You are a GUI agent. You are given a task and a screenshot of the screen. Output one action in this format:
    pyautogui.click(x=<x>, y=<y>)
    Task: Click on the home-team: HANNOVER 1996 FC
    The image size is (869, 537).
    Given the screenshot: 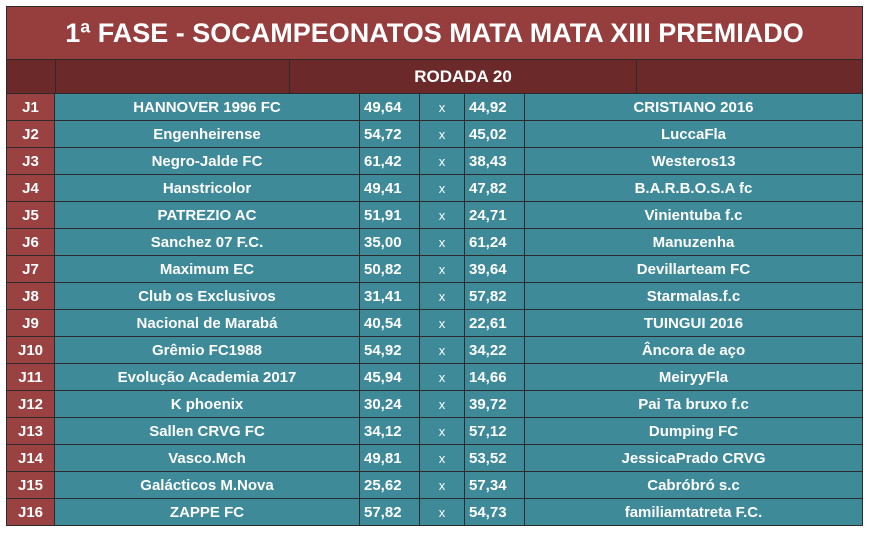 What is the action you would take?
    pyautogui.click(x=207, y=107)
    